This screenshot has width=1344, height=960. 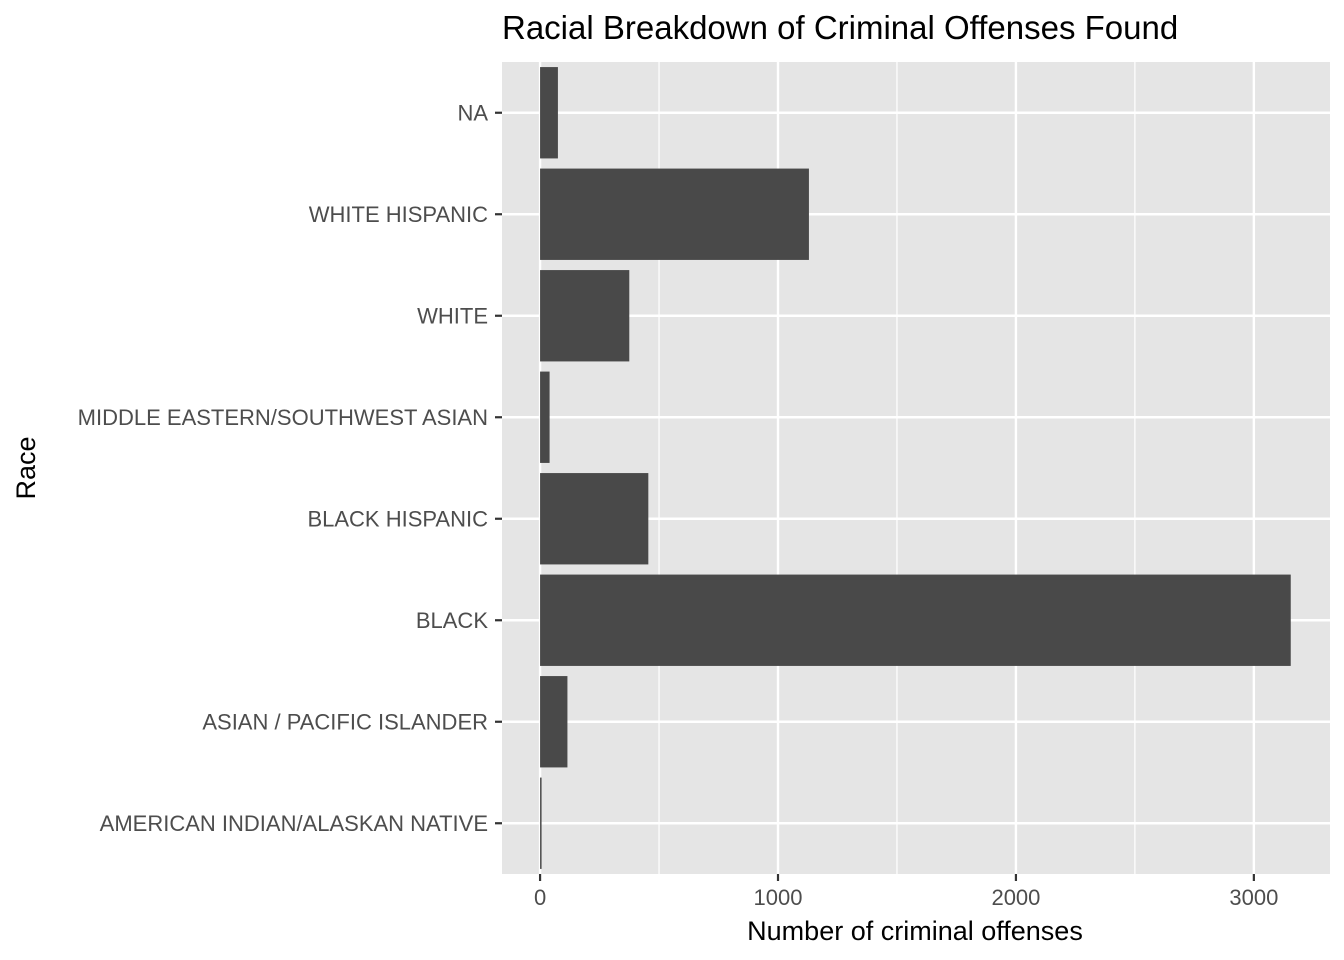 What do you see at coordinates (294, 823) in the screenshot?
I see `y-tick-label: AMERICAN INDIAN/ALASKAN NATIVE` at bounding box center [294, 823].